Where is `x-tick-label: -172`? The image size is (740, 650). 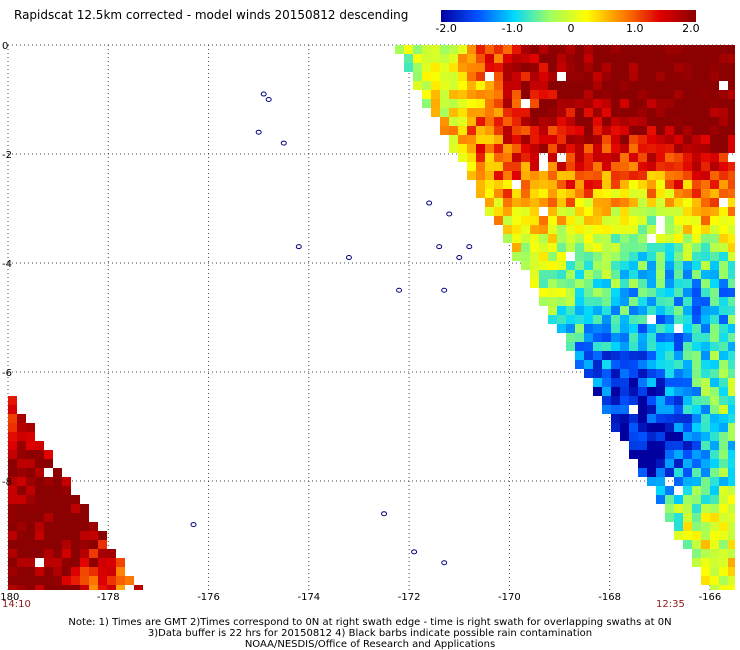
x-tick-label: -172 is located at coordinates (409, 597).